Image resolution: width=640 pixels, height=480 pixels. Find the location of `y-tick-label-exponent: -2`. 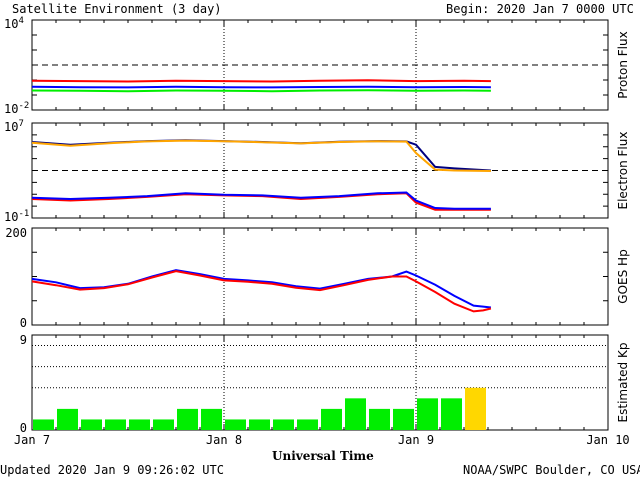

y-tick-label-exponent: -2 is located at coordinates (23, 106).